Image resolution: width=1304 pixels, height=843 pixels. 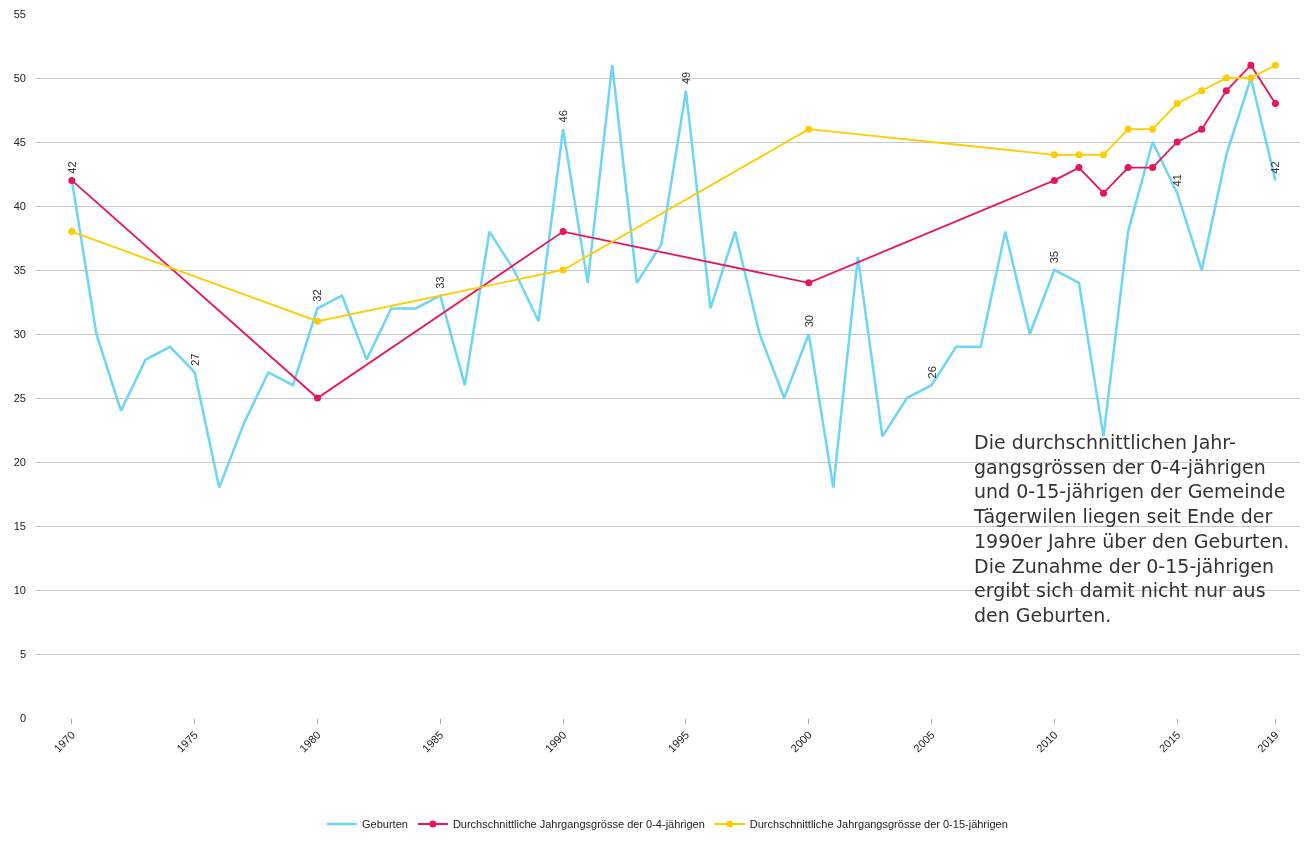 What do you see at coordinates (931, 372) in the screenshot?
I see `data-label: 26` at bounding box center [931, 372].